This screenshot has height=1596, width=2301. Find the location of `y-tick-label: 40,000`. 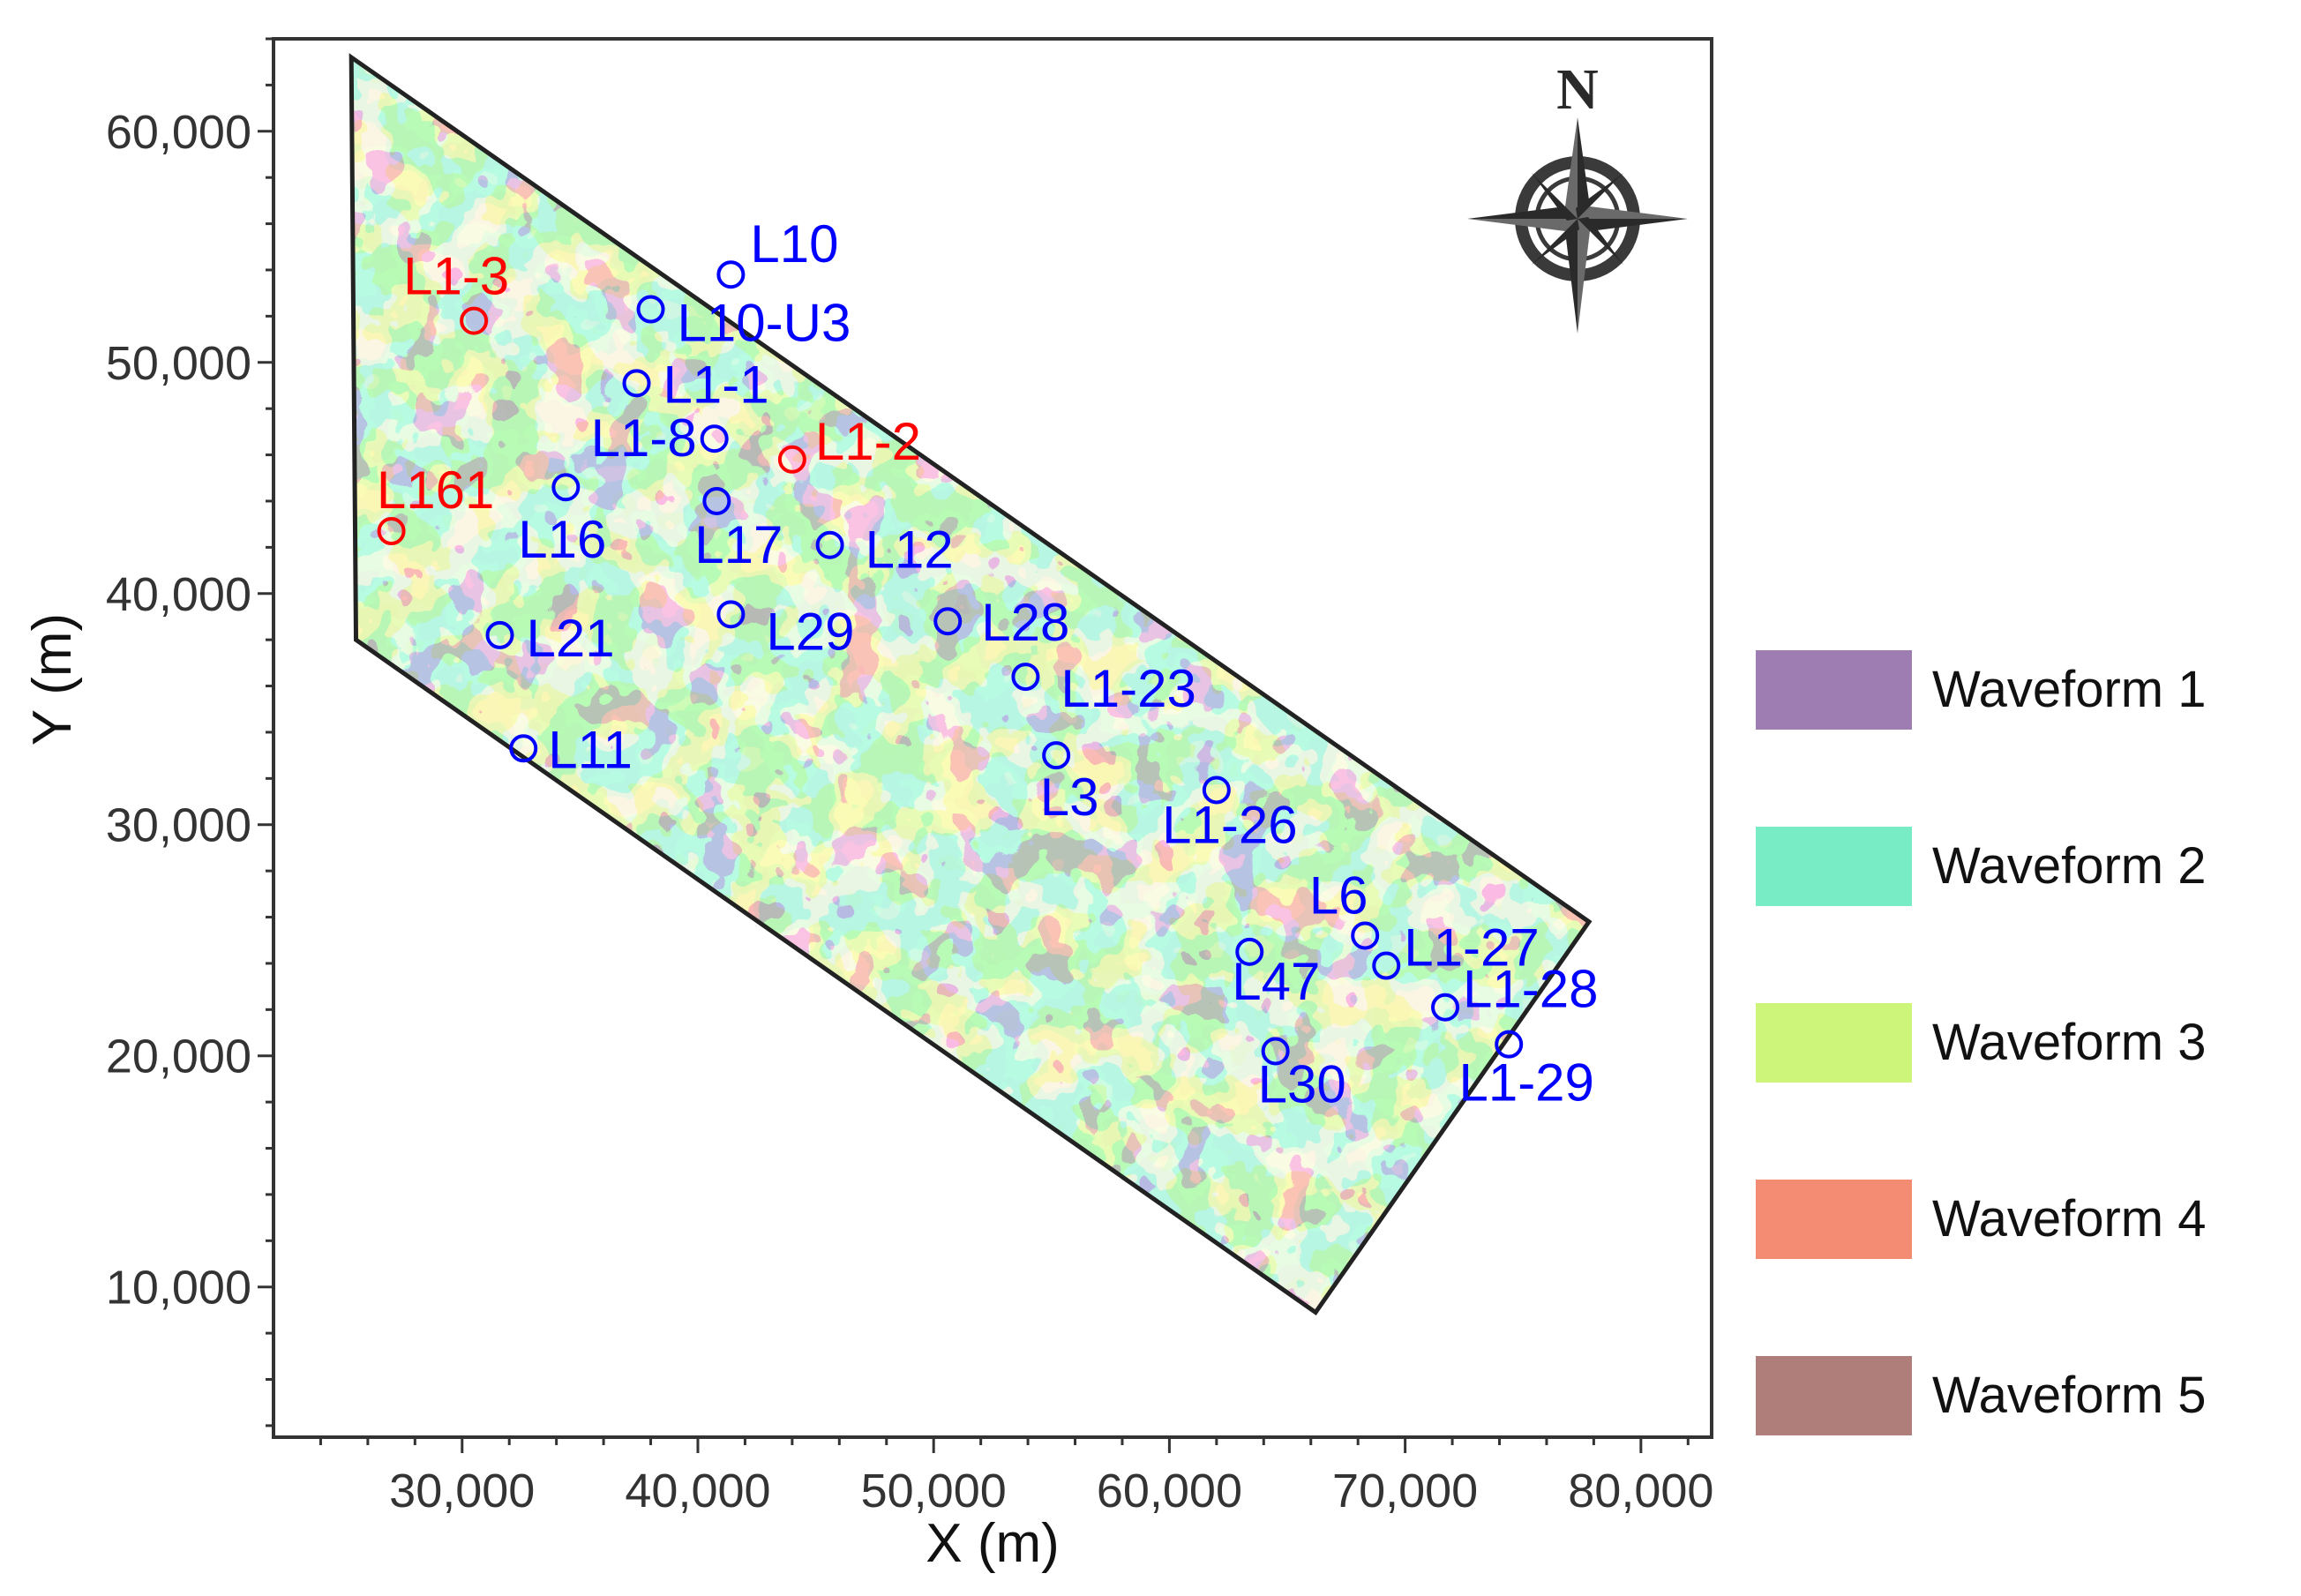

y-tick-label: 40,000 is located at coordinates (179, 594).